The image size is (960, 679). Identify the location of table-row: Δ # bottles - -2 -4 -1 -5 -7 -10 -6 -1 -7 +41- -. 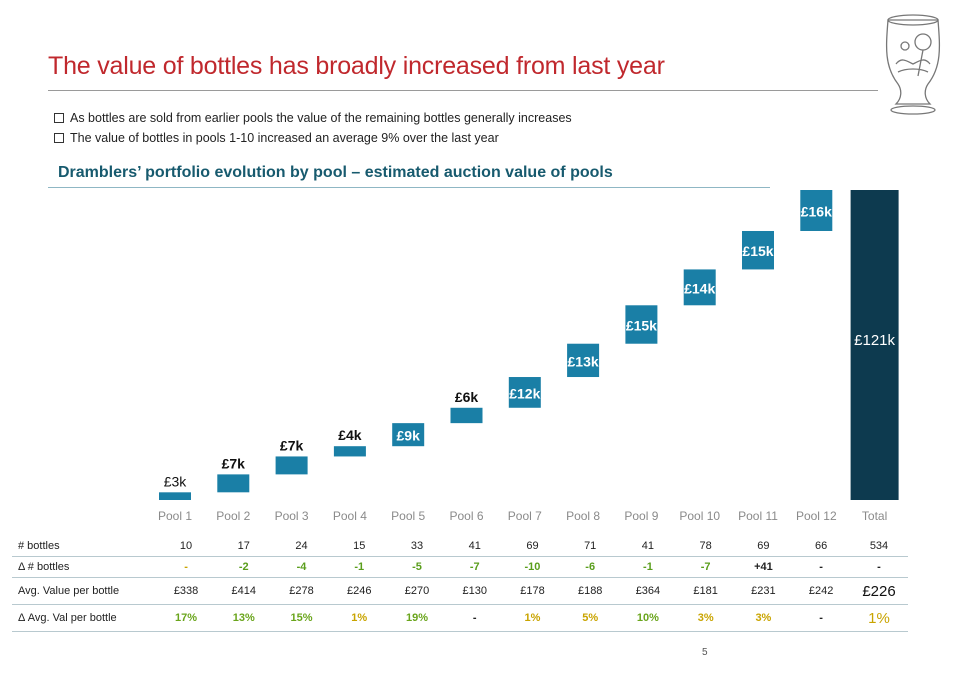
(460, 567).